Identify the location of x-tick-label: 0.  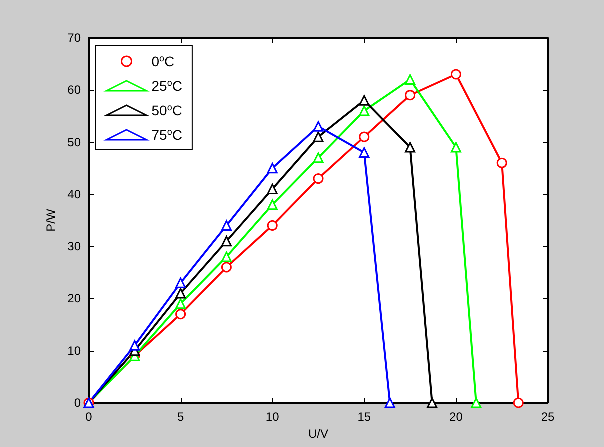
(89, 417).